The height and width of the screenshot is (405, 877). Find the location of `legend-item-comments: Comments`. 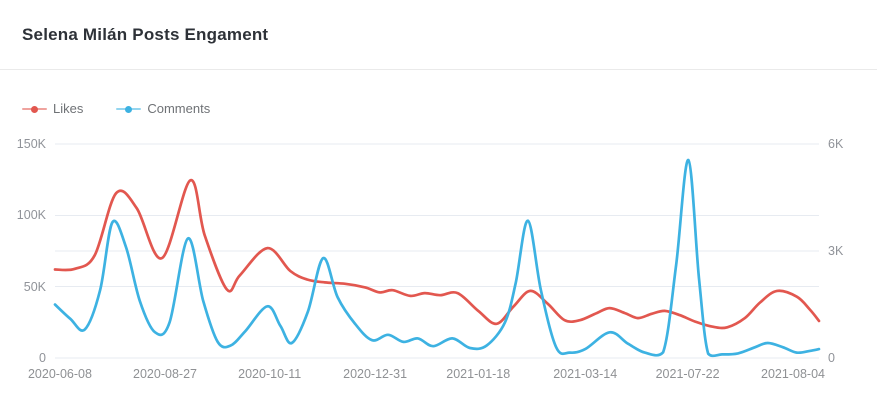

legend-item-comments: Comments is located at coordinates (163, 108).